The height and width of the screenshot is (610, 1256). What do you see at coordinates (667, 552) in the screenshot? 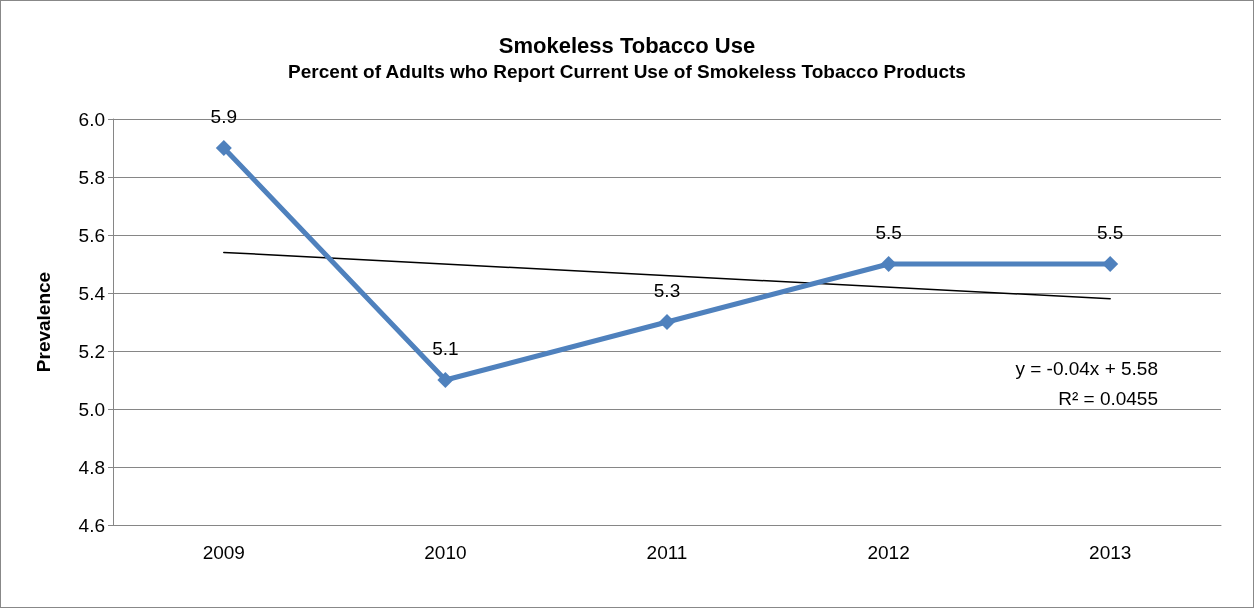
I see `x-tick-label: 2011` at bounding box center [667, 552].